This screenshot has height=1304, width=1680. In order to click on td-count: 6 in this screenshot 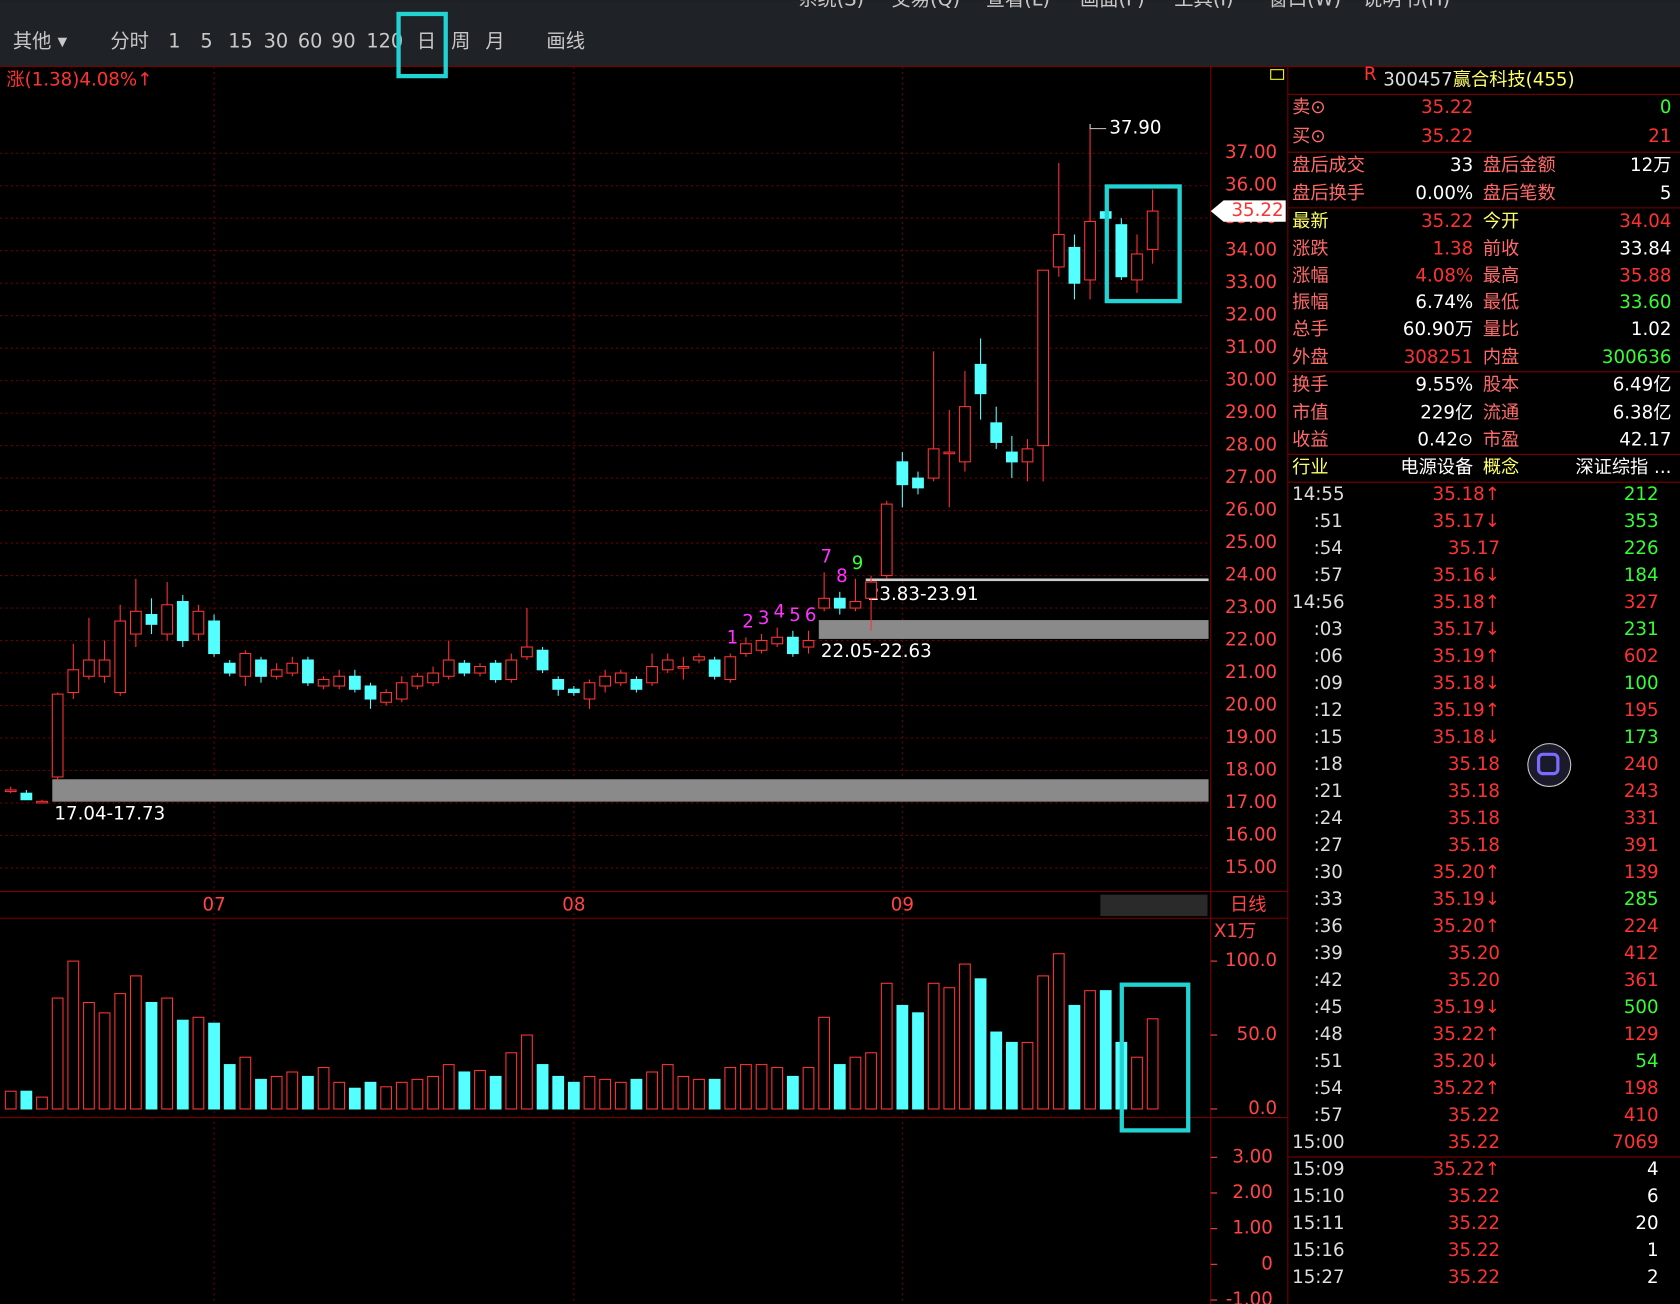, I will do `click(811, 615)`.